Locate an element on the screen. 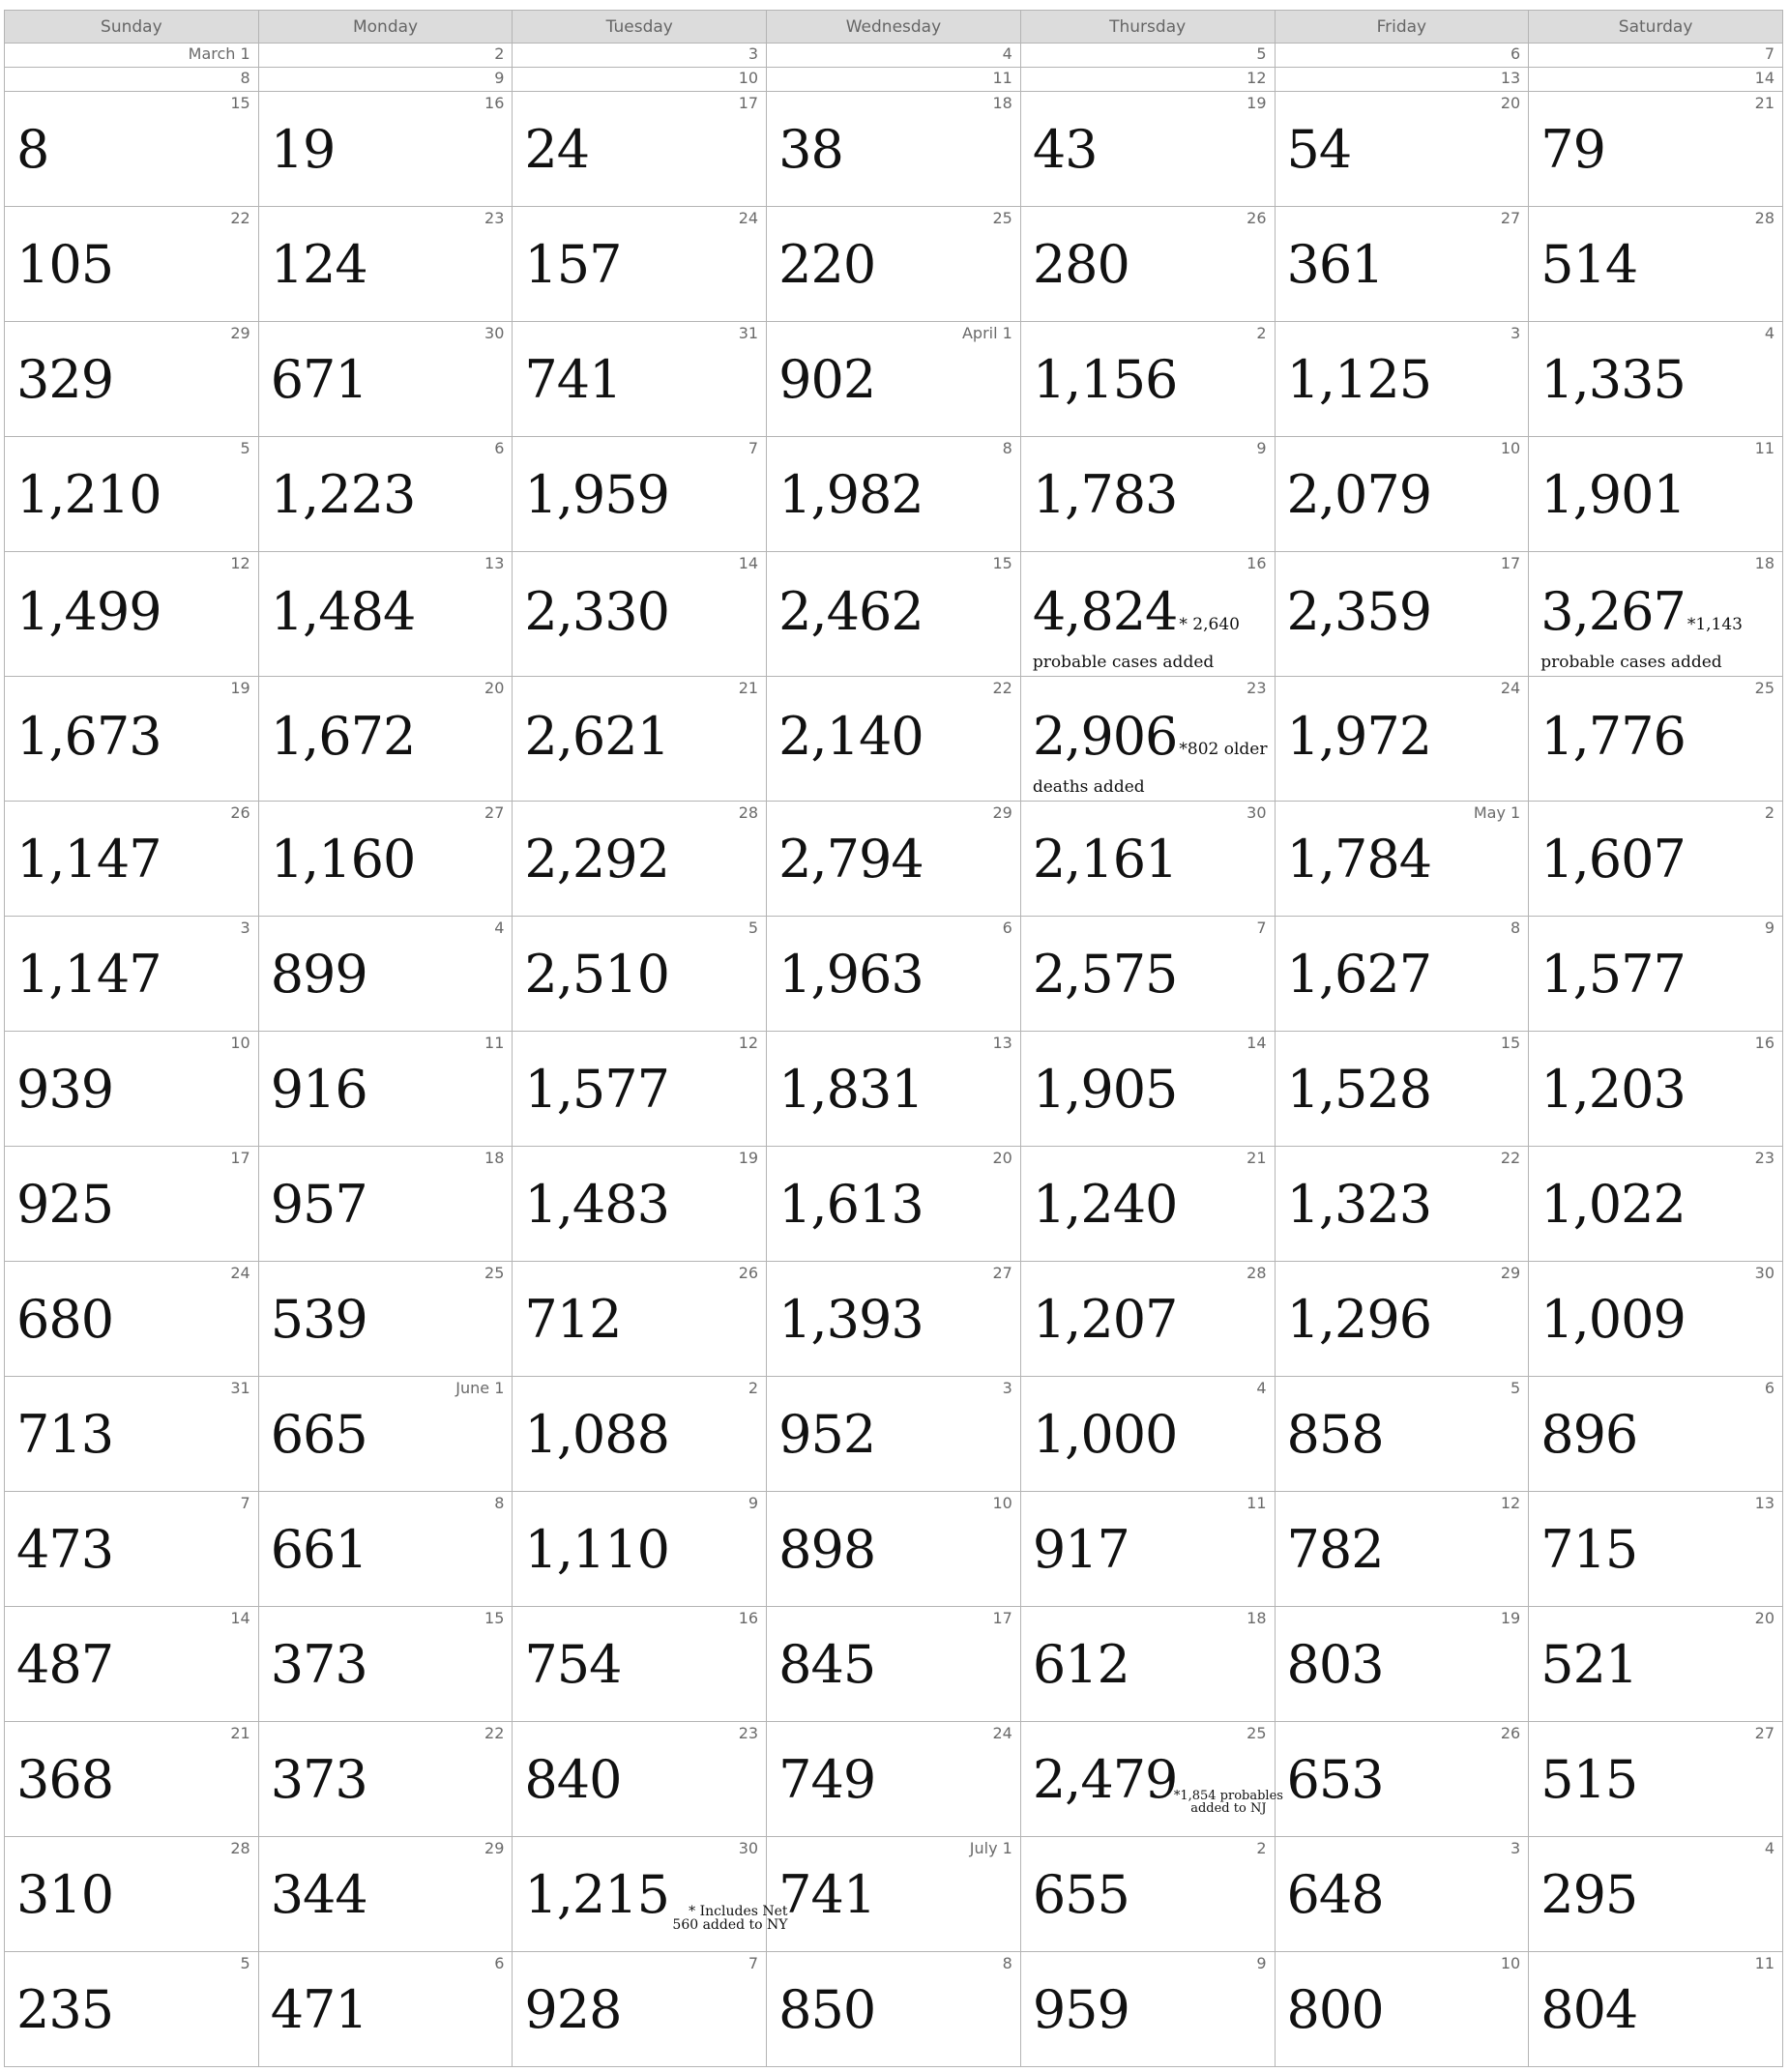  day-cell: 16 1,203 is located at coordinates (1655, 1089).